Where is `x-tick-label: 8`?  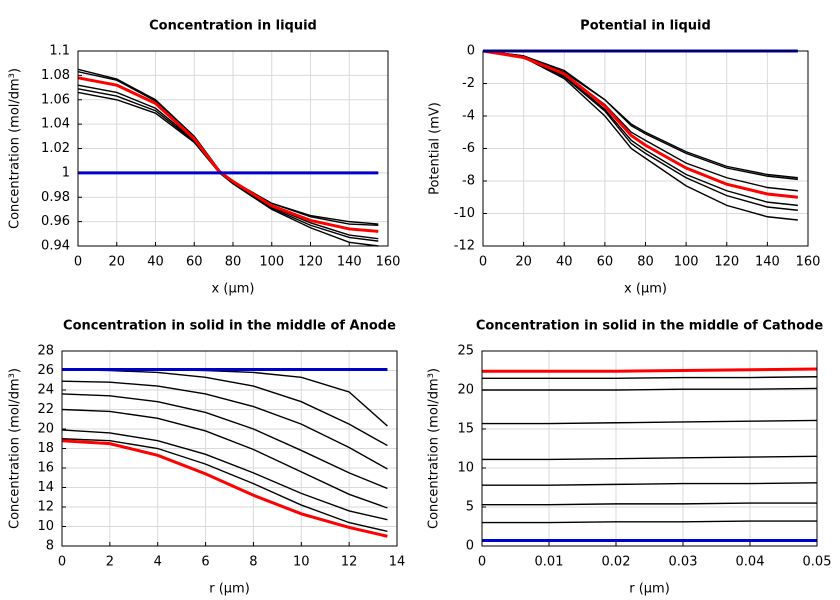
x-tick-label: 8 is located at coordinates (253, 562).